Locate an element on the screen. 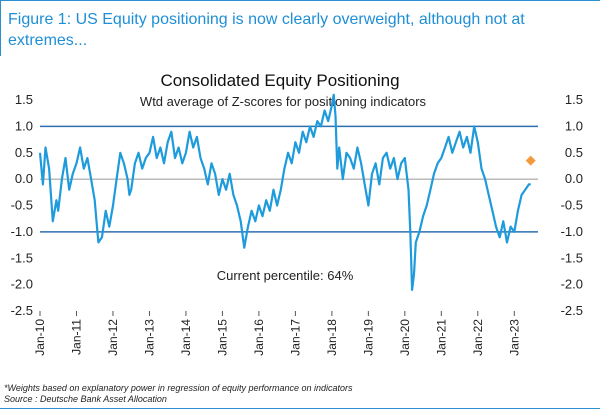  y-tick-label-right-4: -0.5 is located at coordinates (572, 205).